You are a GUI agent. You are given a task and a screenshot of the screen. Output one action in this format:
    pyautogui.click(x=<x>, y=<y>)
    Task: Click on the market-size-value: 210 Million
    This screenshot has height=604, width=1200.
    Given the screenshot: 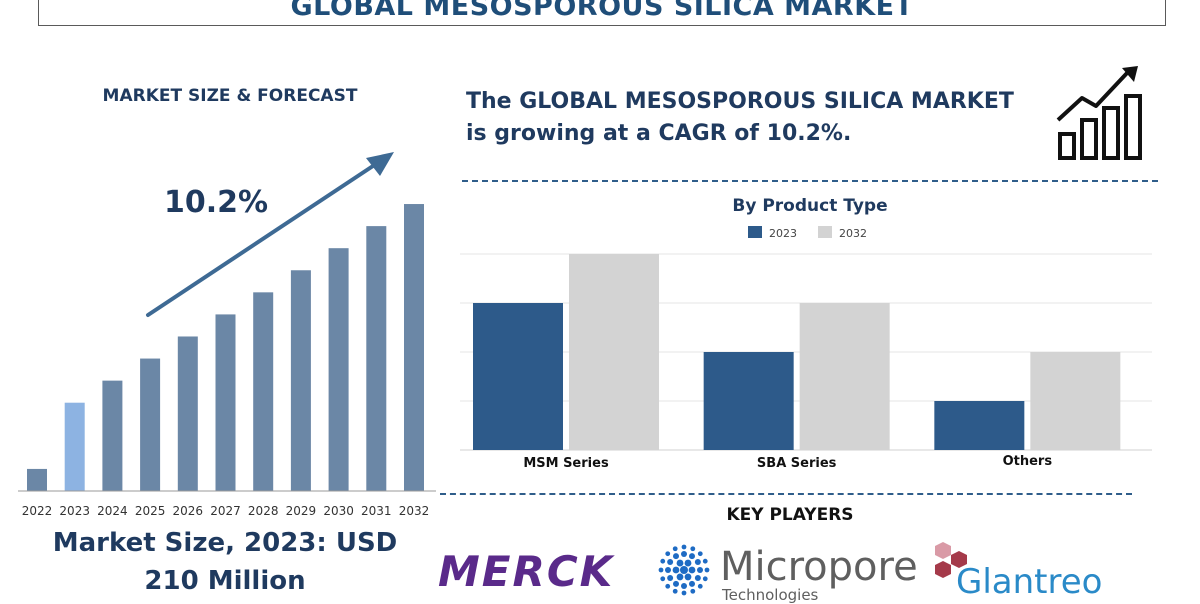 What is the action you would take?
    pyautogui.click(x=225, y=581)
    